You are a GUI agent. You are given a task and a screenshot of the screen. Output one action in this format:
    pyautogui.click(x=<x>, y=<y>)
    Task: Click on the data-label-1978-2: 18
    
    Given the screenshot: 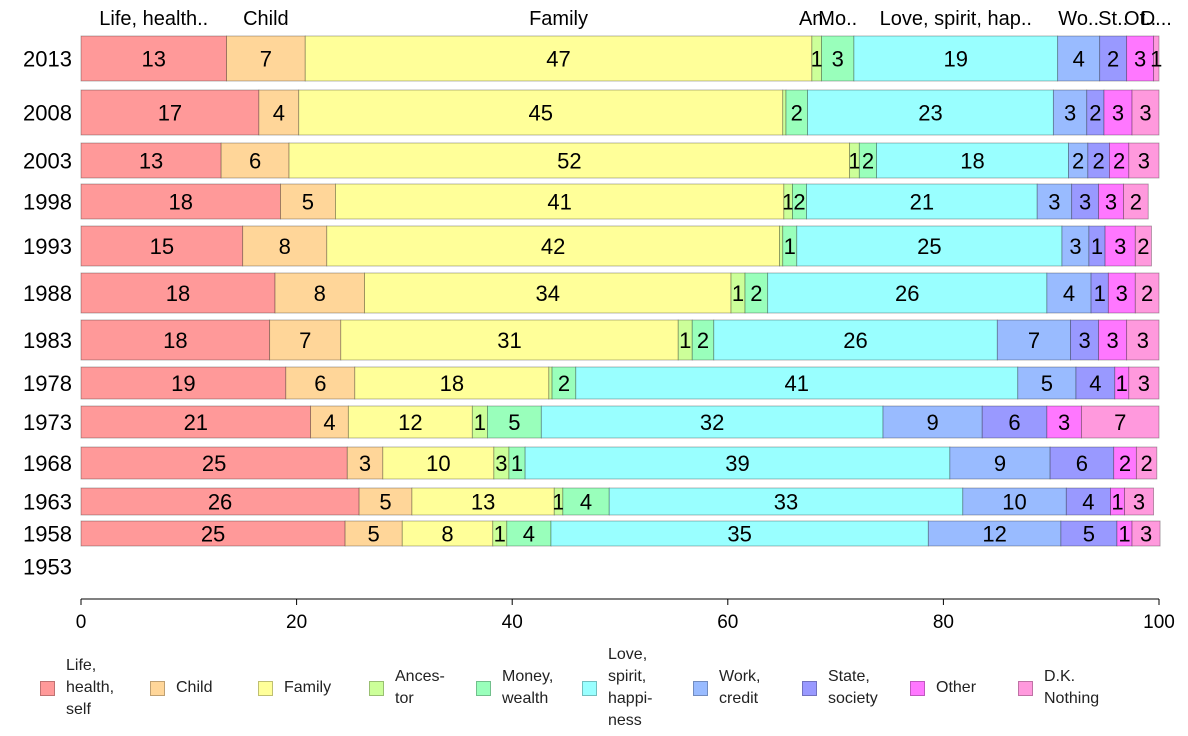 What is the action you would take?
    pyautogui.click(x=452, y=383)
    